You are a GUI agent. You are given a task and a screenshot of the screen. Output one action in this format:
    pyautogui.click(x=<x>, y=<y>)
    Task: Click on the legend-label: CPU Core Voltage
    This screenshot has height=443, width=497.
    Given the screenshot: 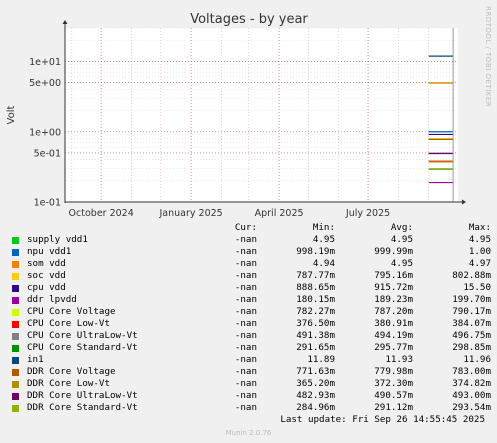 What is the action you would take?
    pyautogui.click(x=71, y=311)
    